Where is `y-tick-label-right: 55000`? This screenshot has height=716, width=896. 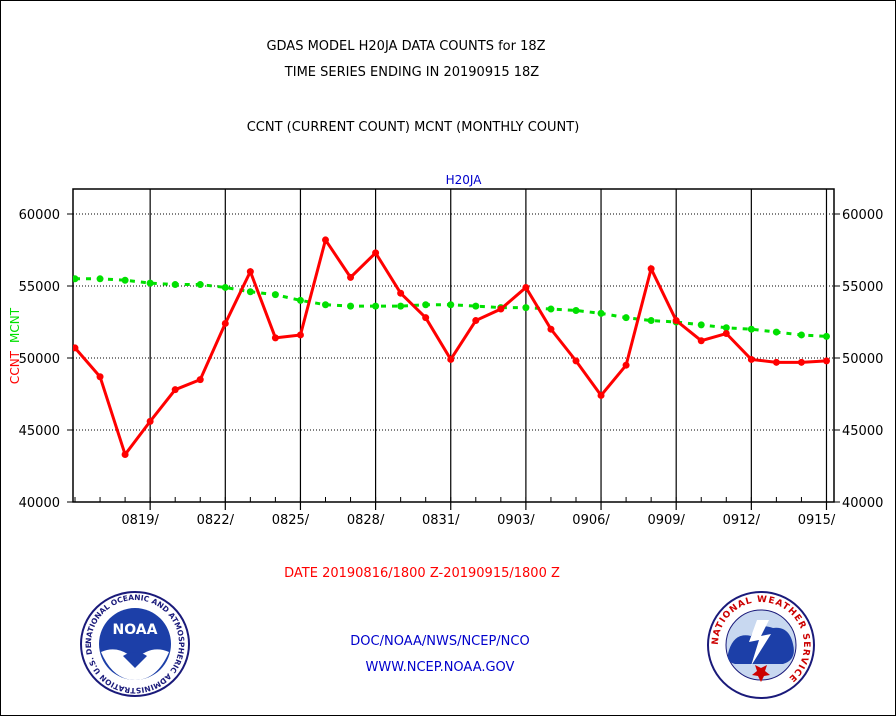 y-tick-label-right: 55000 is located at coordinates (862, 287).